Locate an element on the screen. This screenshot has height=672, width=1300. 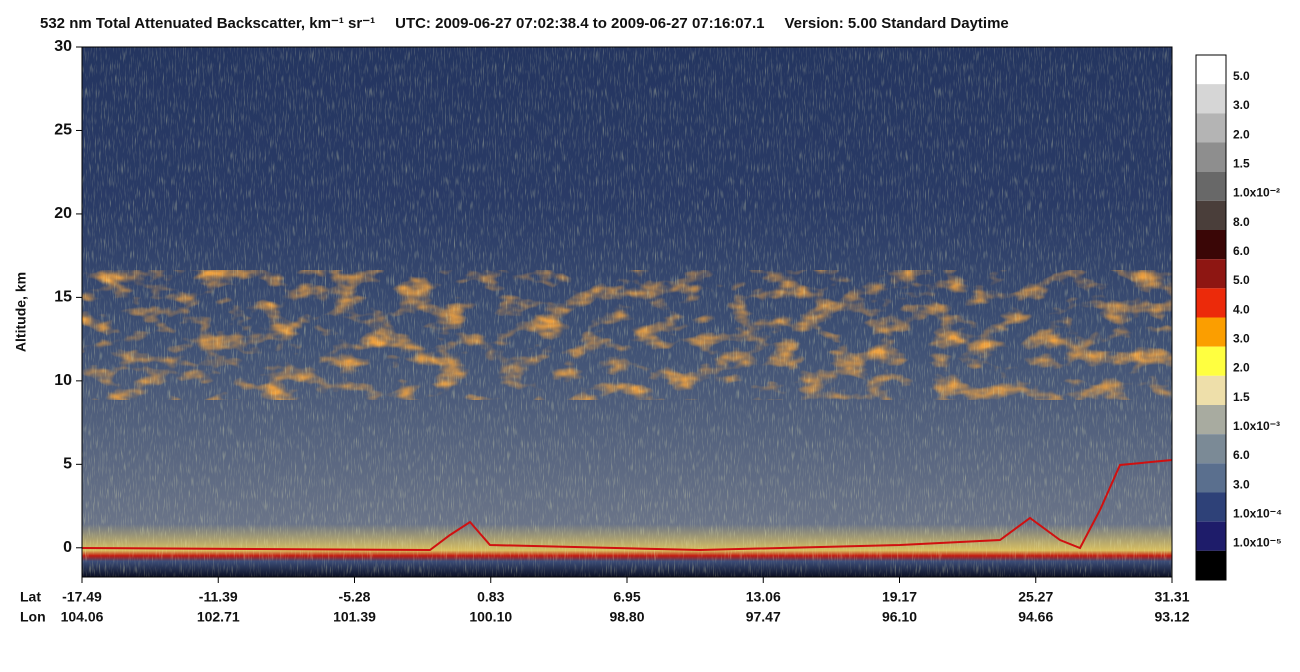
colorbar-frame is located at coordinates (1211, 317).